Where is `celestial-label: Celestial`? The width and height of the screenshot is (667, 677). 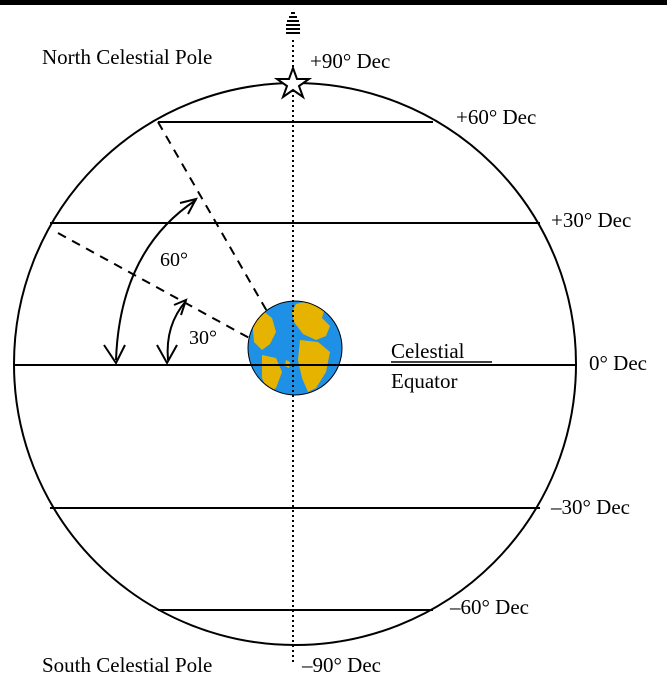
celestial-label: Celestial is located at coordinates (428, 351).